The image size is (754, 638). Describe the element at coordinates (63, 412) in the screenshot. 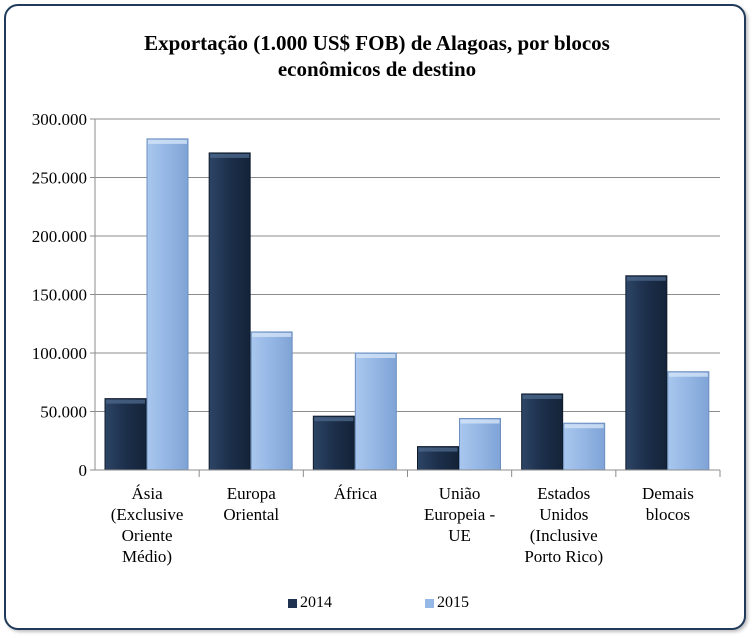

I see `y-tick-label: 50.000` at that location.